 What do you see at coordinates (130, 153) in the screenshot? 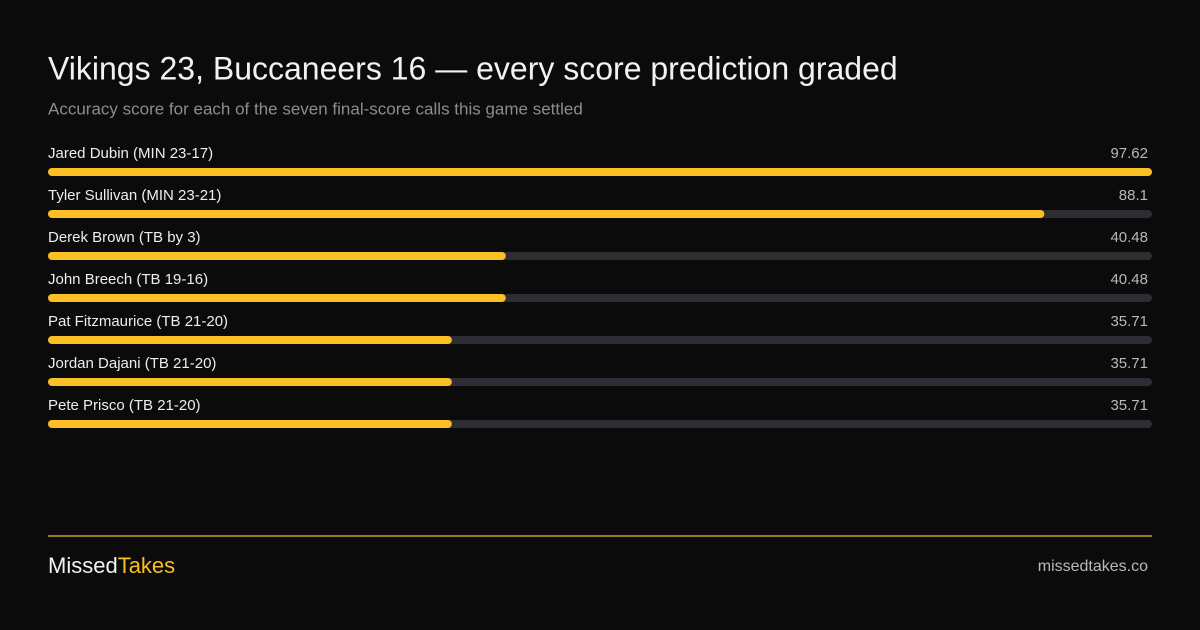
I see `category-label: Jared Dubin (MIN 23-17)` at bounding box center [130, 153].